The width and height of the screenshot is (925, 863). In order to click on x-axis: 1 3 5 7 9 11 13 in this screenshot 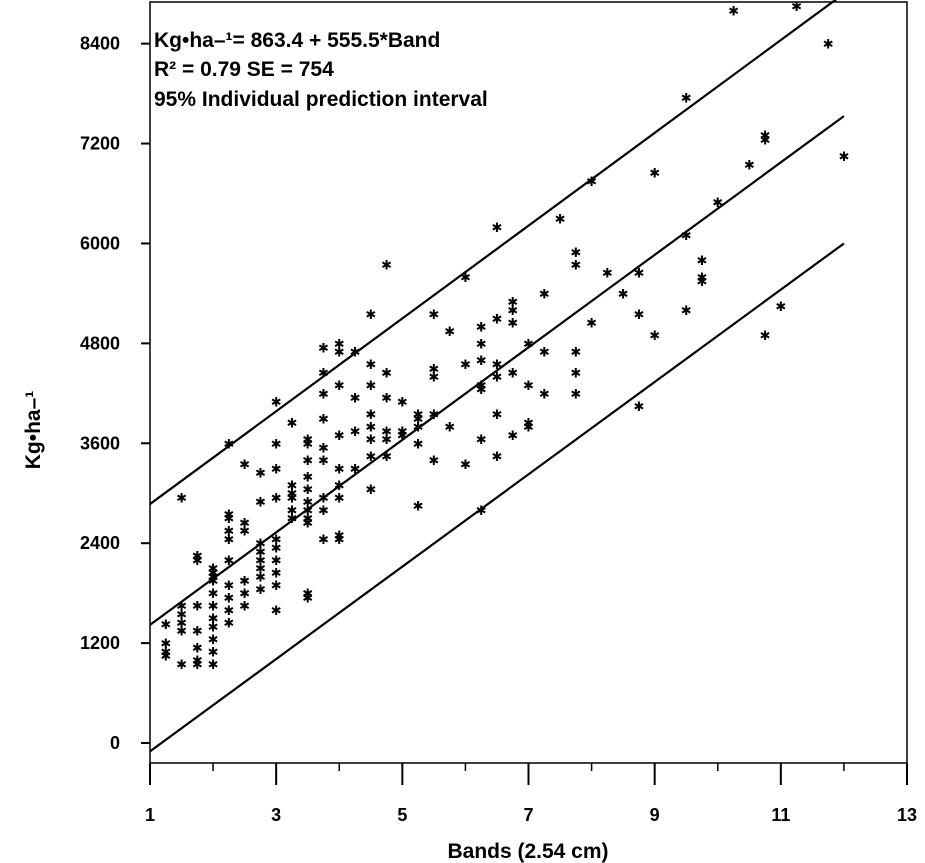, I will do `click(531, 794)`.